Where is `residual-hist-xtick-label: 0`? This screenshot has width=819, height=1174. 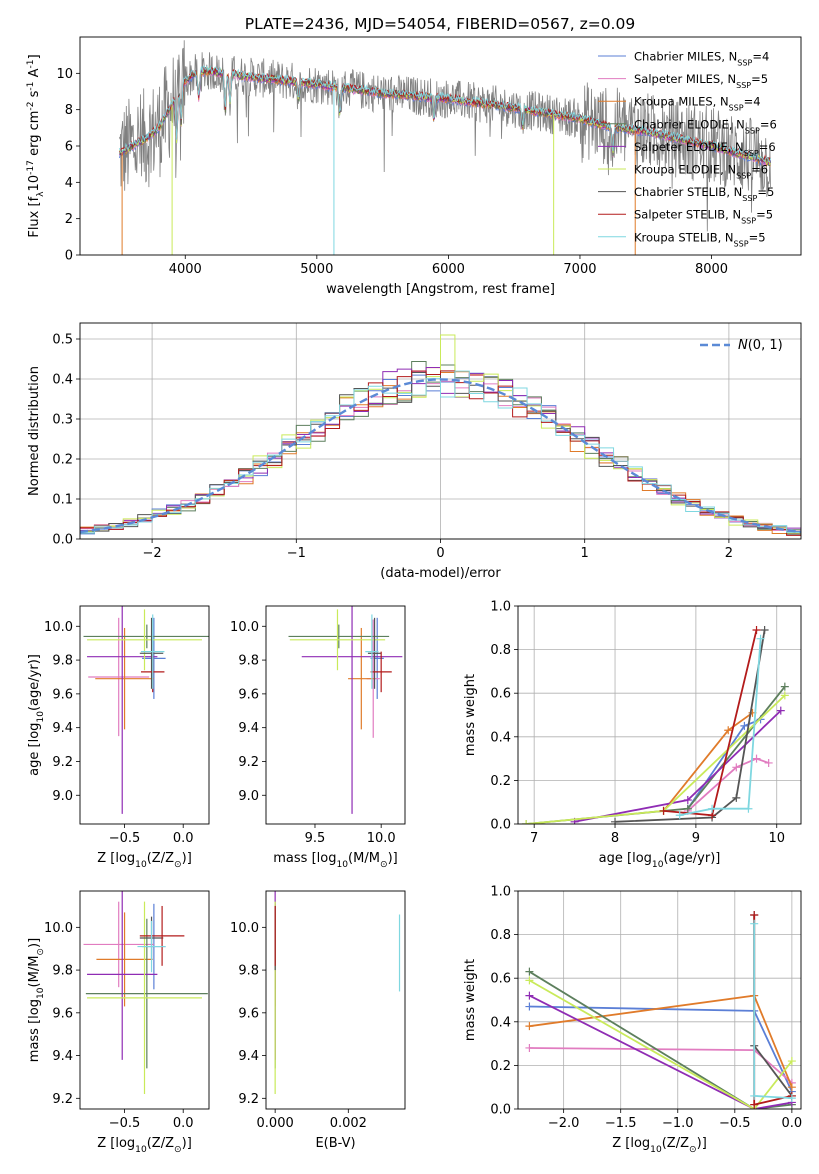
residual-hist-xtick-label: 0 is located at coordinates (440, 553).